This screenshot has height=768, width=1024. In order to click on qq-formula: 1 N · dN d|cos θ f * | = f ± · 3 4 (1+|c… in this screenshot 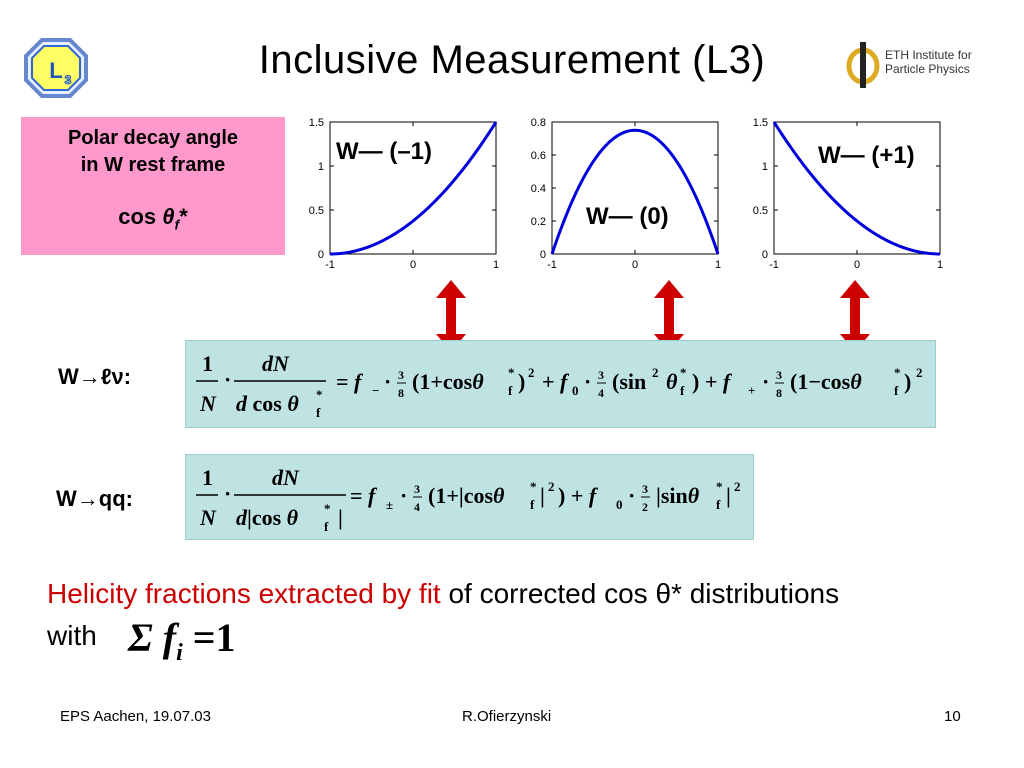, I will do `click(468, 499)`.